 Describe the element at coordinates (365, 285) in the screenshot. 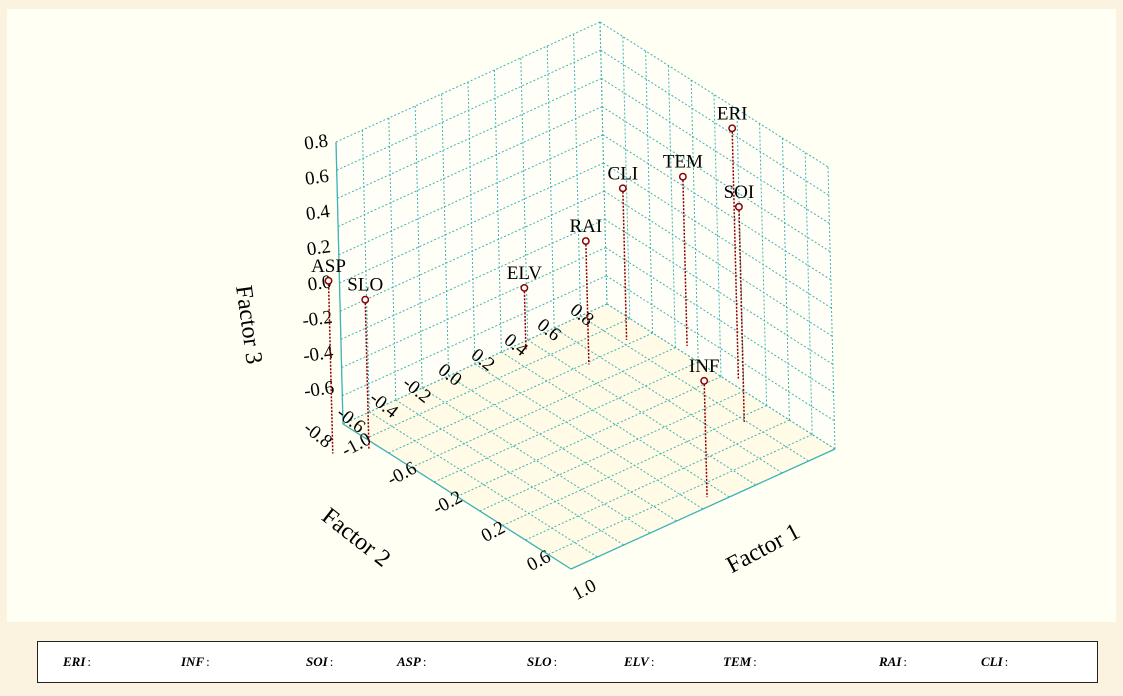

I see `point-label: SLO` at that location.